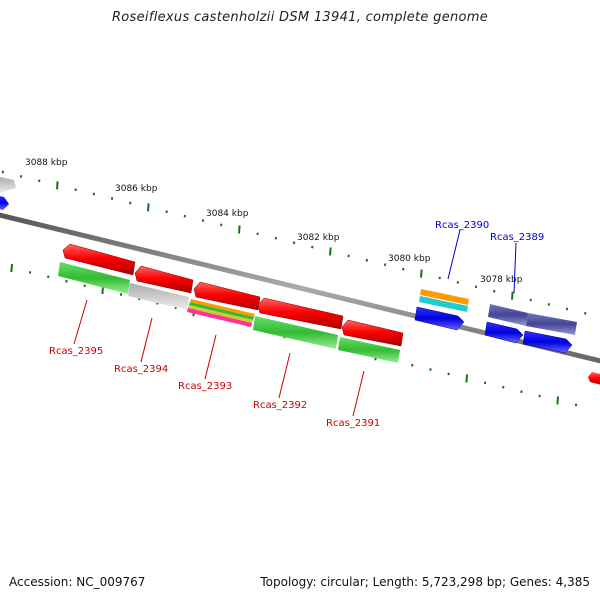 This screenshot has width=600, height=600. What do you see at coordinates (222, 308) in the screenshot?
I see `cog-bar-rcas-2393-orange` at bounding box center [222, 308].